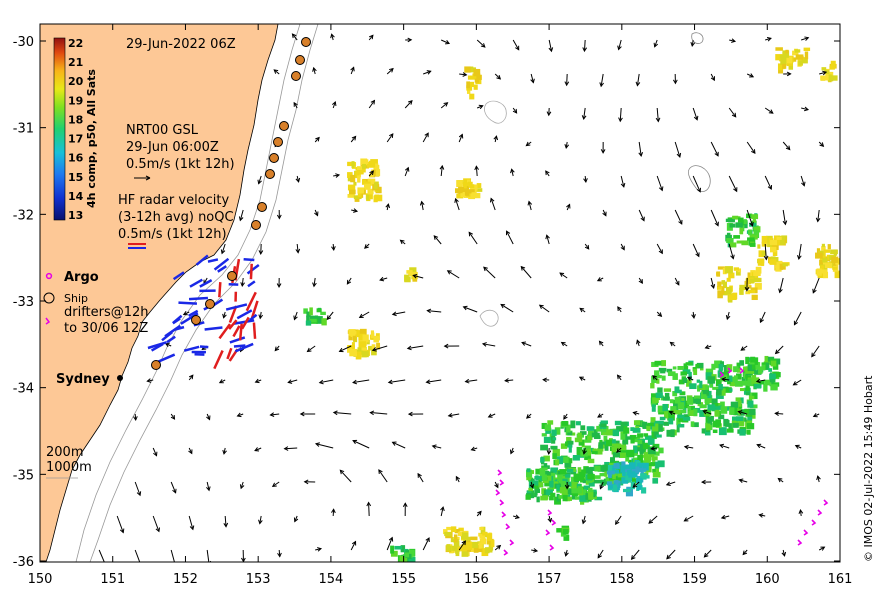  Describe the element at coordinates (76, 158) in the screenshot. I see `colorbar-tick-label: 16` at that location.